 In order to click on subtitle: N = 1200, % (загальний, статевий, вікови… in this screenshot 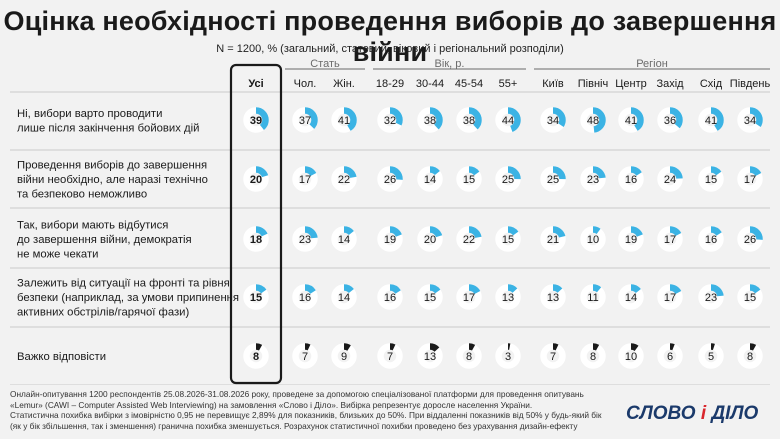, I will do `click(390, 49)`.